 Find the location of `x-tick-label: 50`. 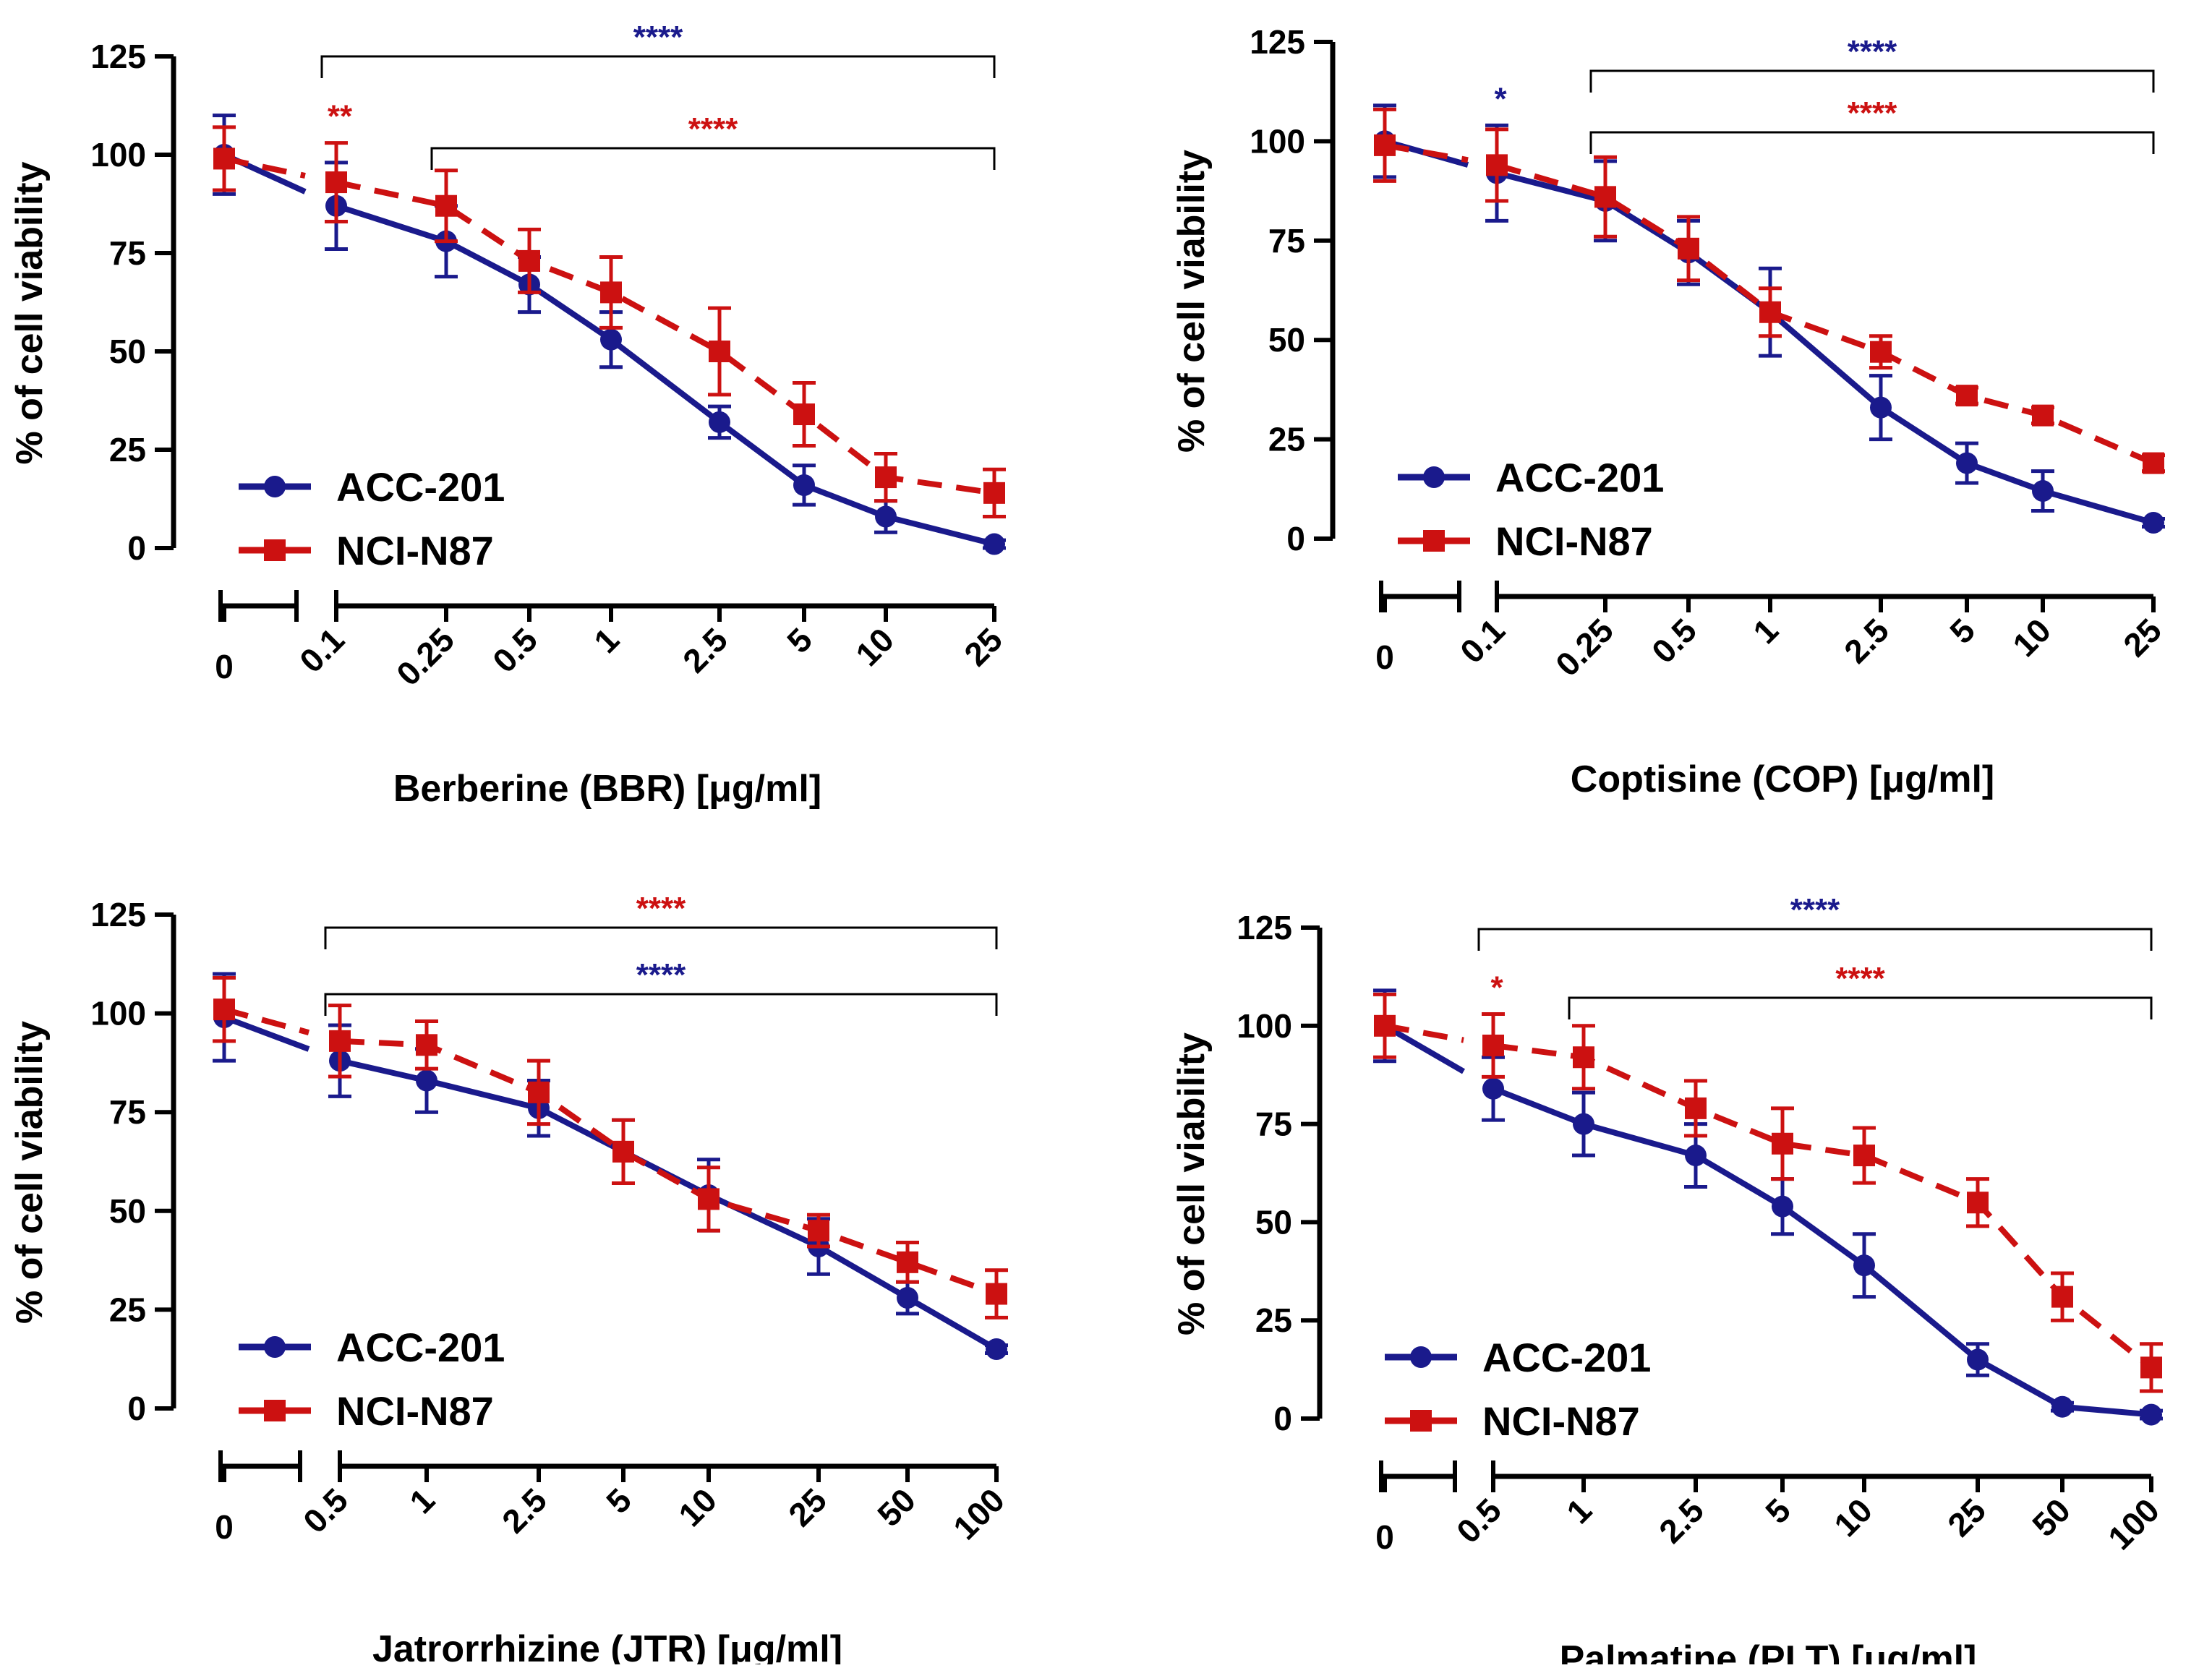

x-tick-label: 50 is located at coordinates (2051, 1517).